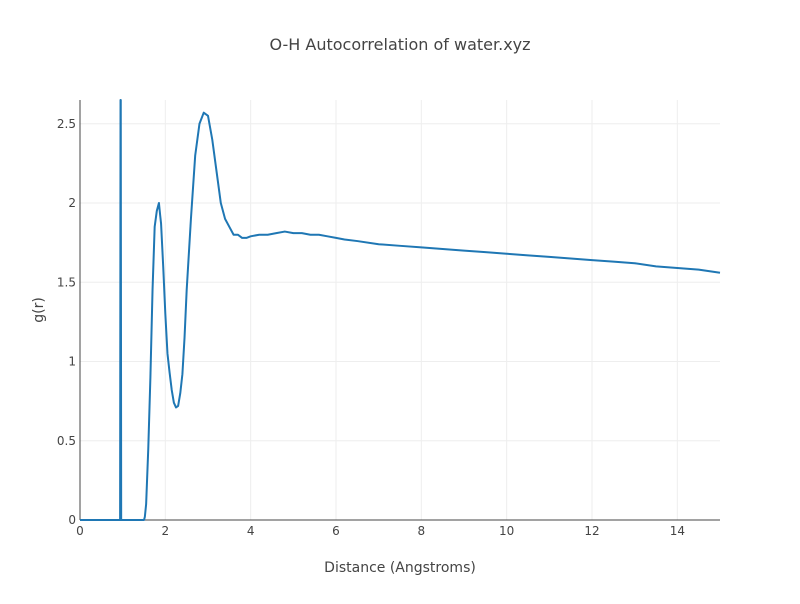 This screenshot has height=604, width=800. Describe the element at coordinates (66, 441) in the screenshot. I see `y-tick-label: 0.5` at that location.